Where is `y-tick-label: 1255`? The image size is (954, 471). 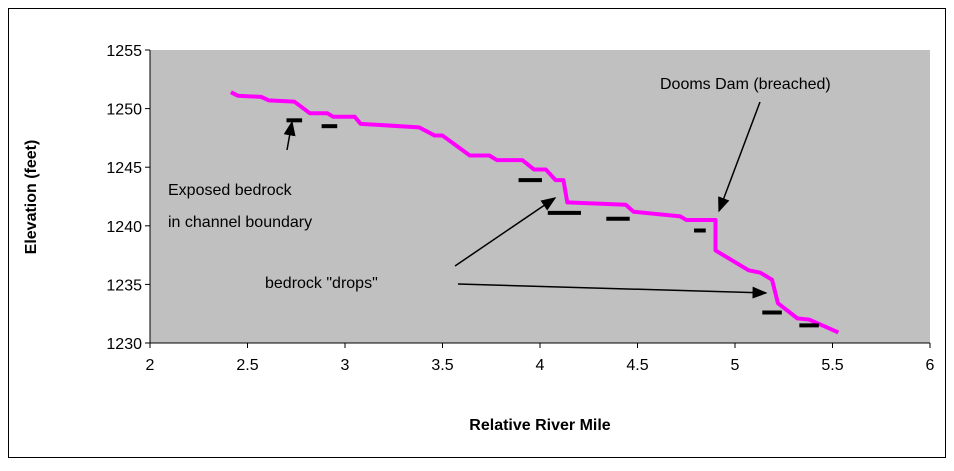
y-tick-label: 1255 is located at coordinates (124, 51).